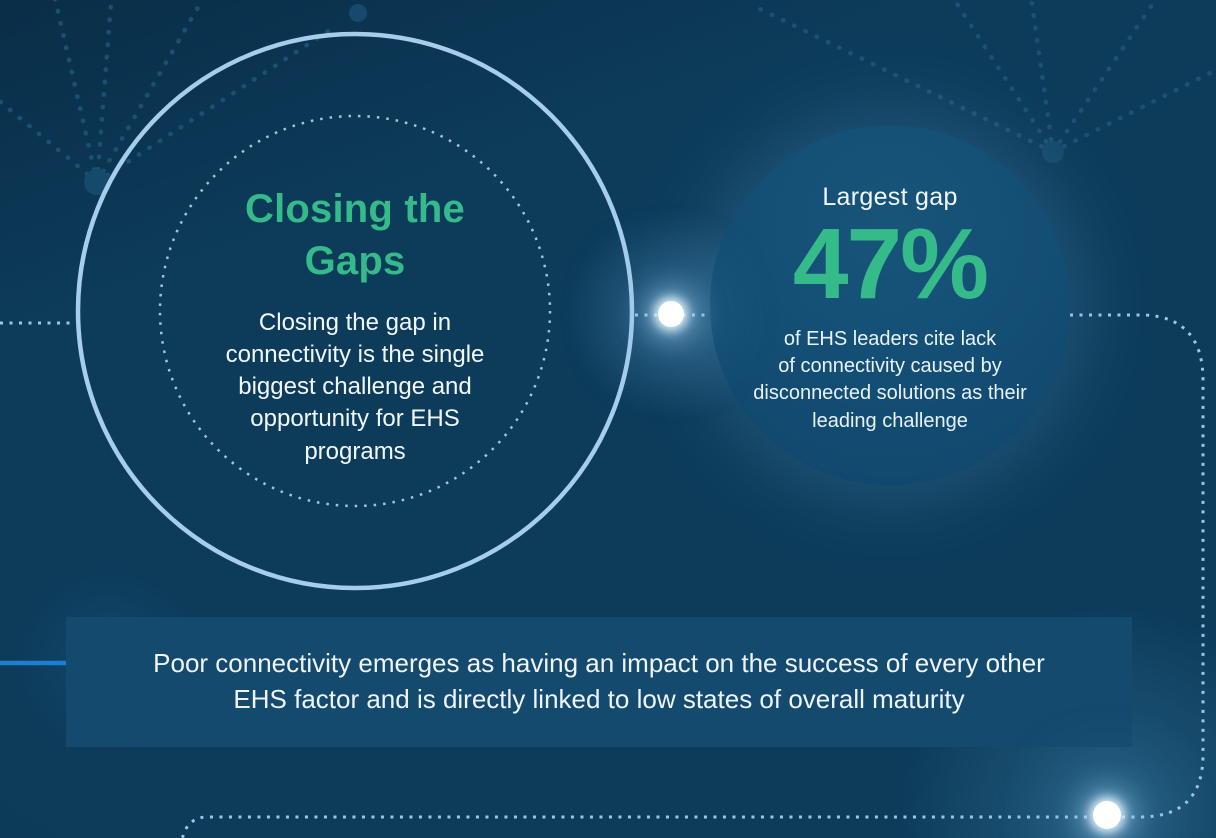  What do you see at coordinates (97, 182) in the screenshot?
I see `network-hub-top-left` at bounding box center [97, 182].